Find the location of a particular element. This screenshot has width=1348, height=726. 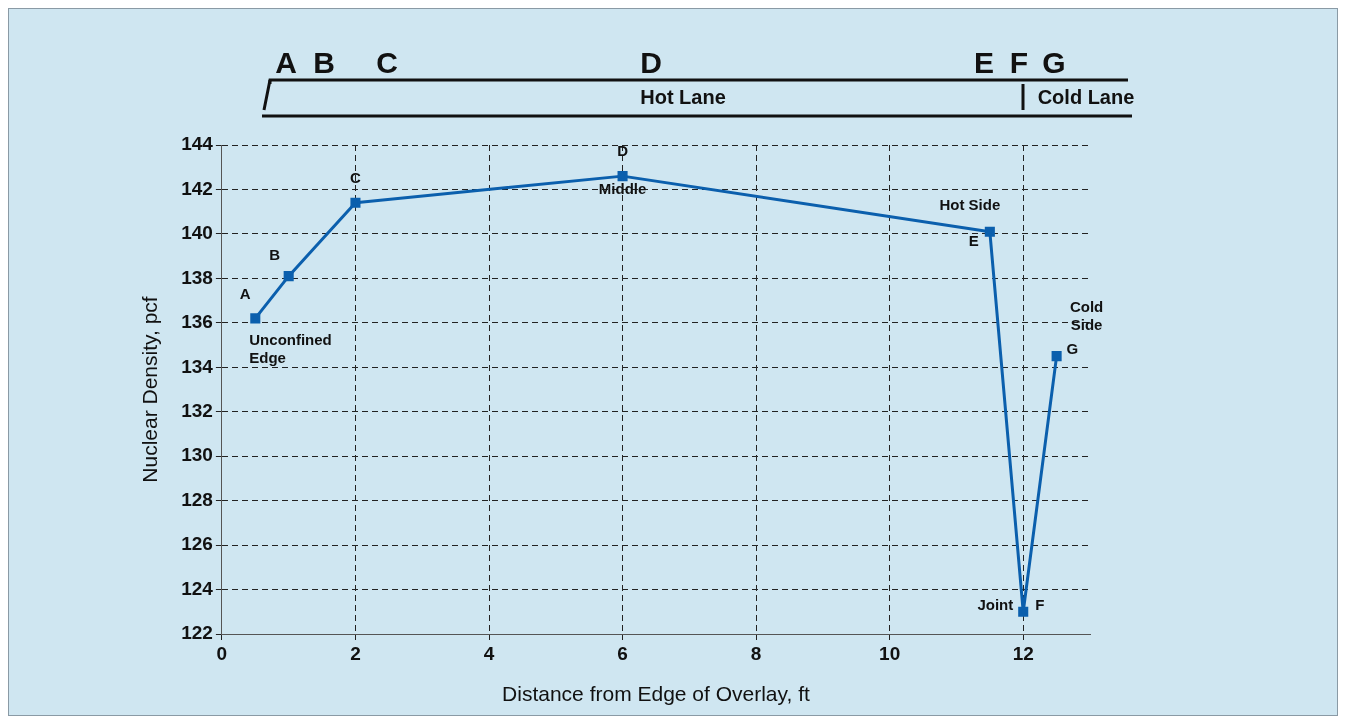

y-tick-label: 142 is located at coordinates (197, 188).